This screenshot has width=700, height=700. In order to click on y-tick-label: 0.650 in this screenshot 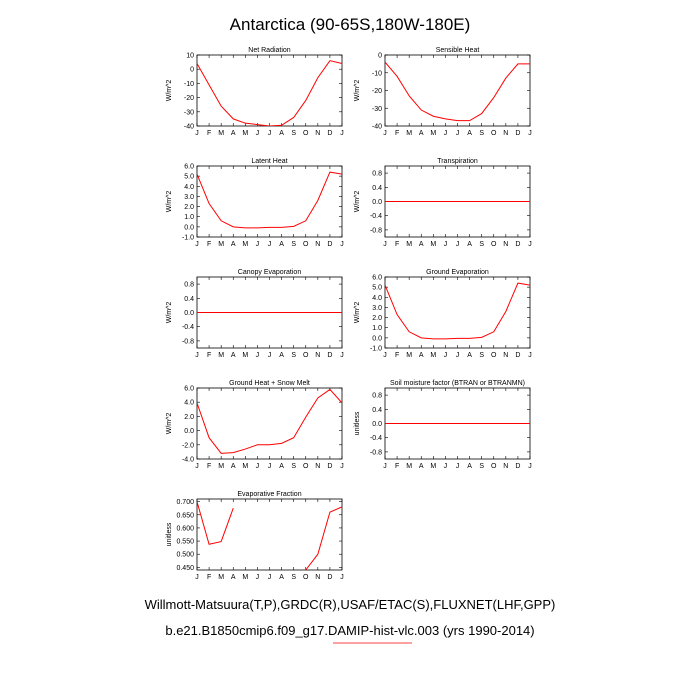, I will do `click(185, 515)`.